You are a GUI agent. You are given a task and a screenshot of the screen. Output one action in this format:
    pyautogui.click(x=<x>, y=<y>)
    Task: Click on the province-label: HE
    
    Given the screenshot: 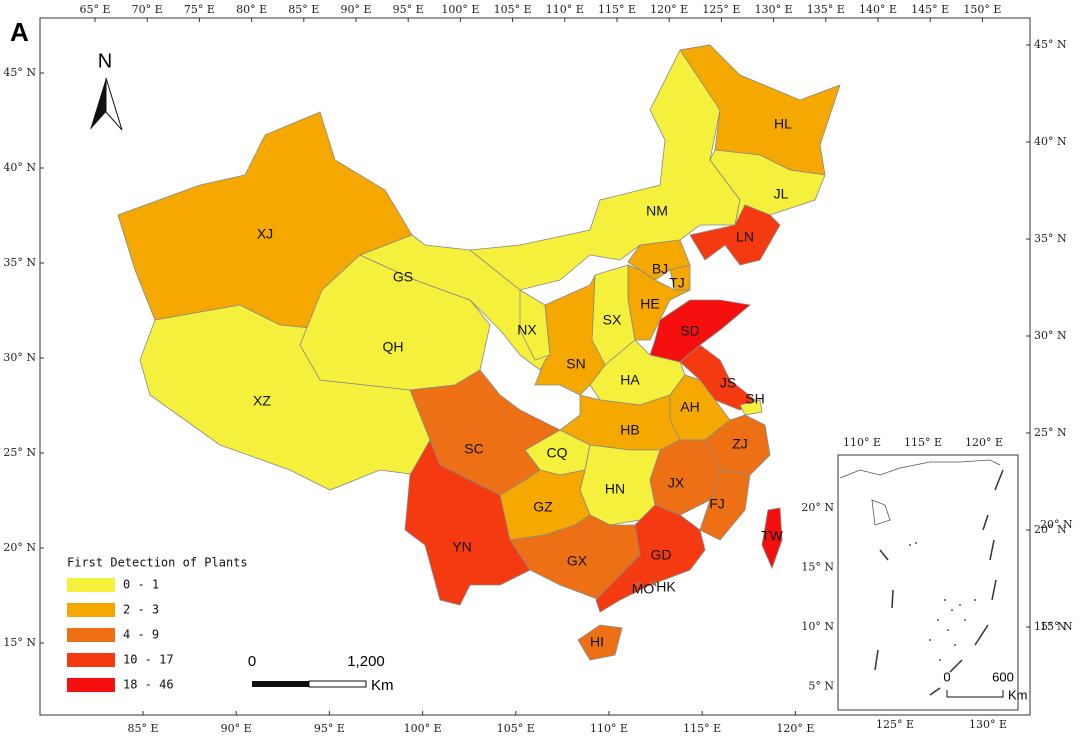 What is the action you would take?
    pyautogui.click(x=649, y=304)
    